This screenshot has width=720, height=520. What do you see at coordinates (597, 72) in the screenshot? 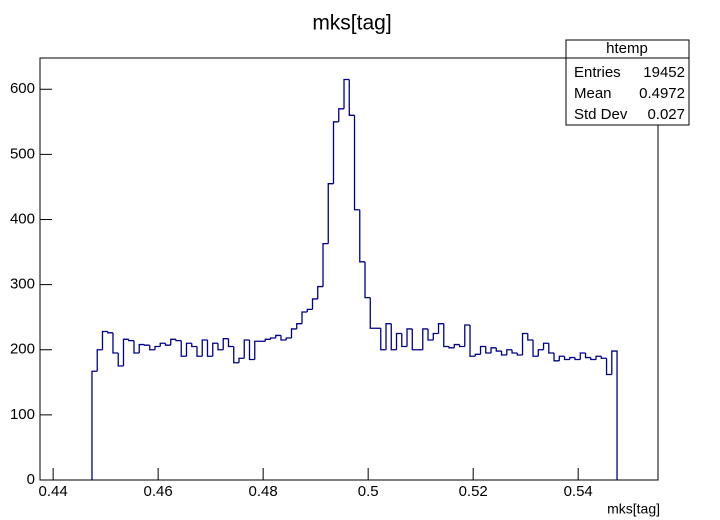
I see `stats-label: Entries` at bounding box center [597, 72].